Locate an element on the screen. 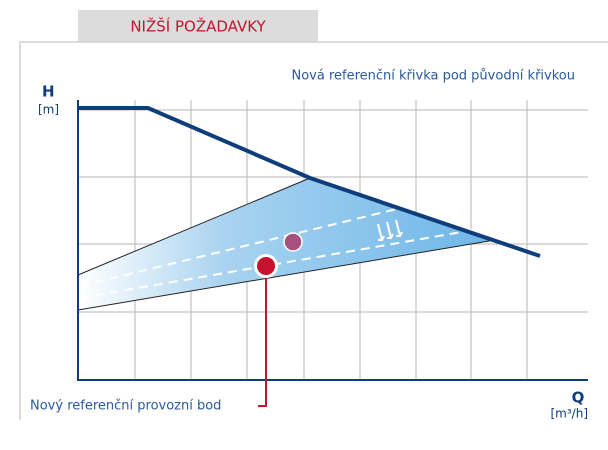 This screenshot has width=608, height=450. upper-limit is located at coordinates (194, 226).